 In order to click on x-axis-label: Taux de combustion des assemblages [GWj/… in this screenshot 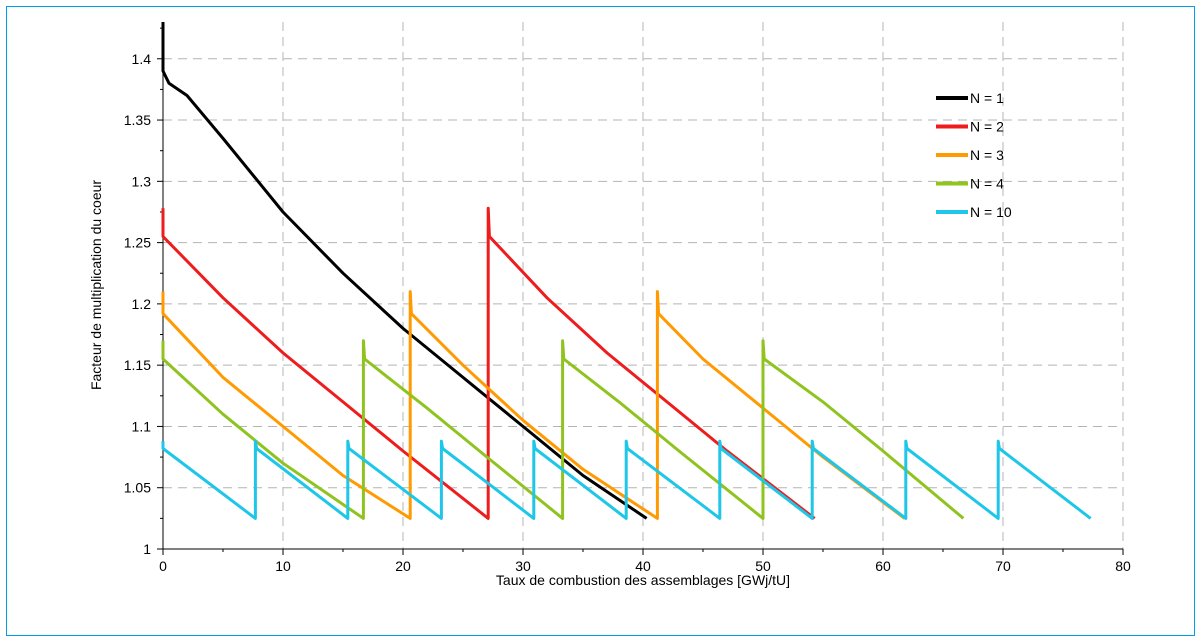, I will do `click(643, 580)`.